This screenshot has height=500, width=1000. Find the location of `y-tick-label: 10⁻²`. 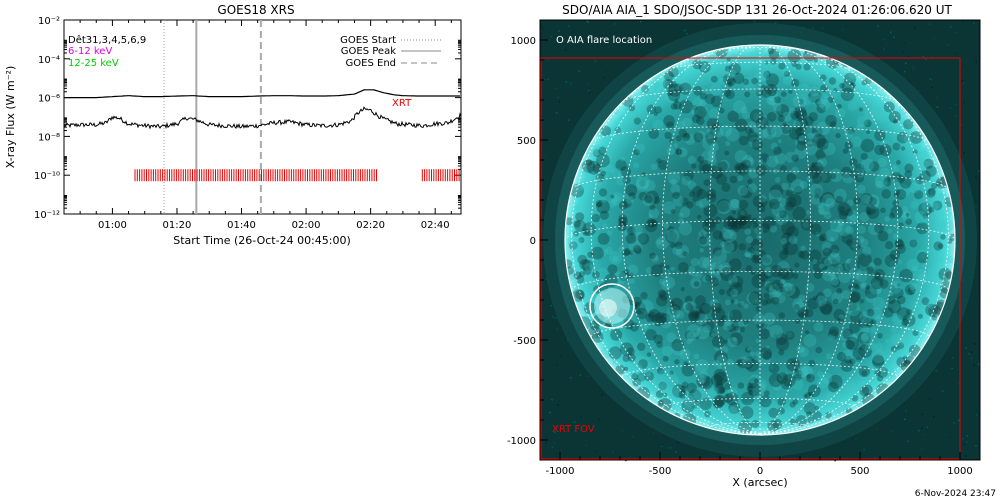

y-tick-label: 10⁻² is located at coordinates (49, 21).